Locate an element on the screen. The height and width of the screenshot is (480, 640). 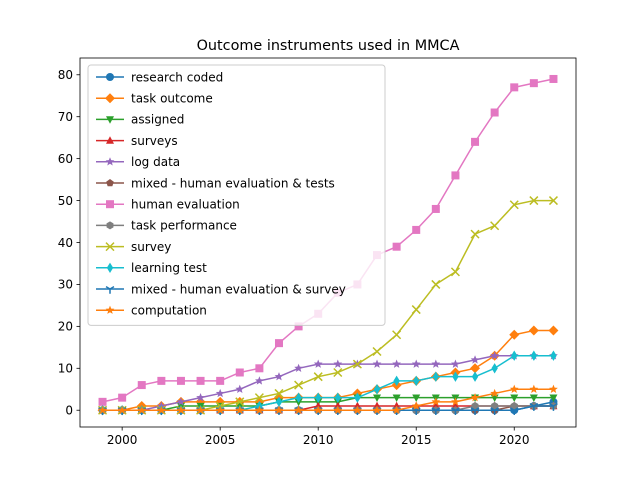
x-tick-label: 2010 is located at coordinates (318, 440).